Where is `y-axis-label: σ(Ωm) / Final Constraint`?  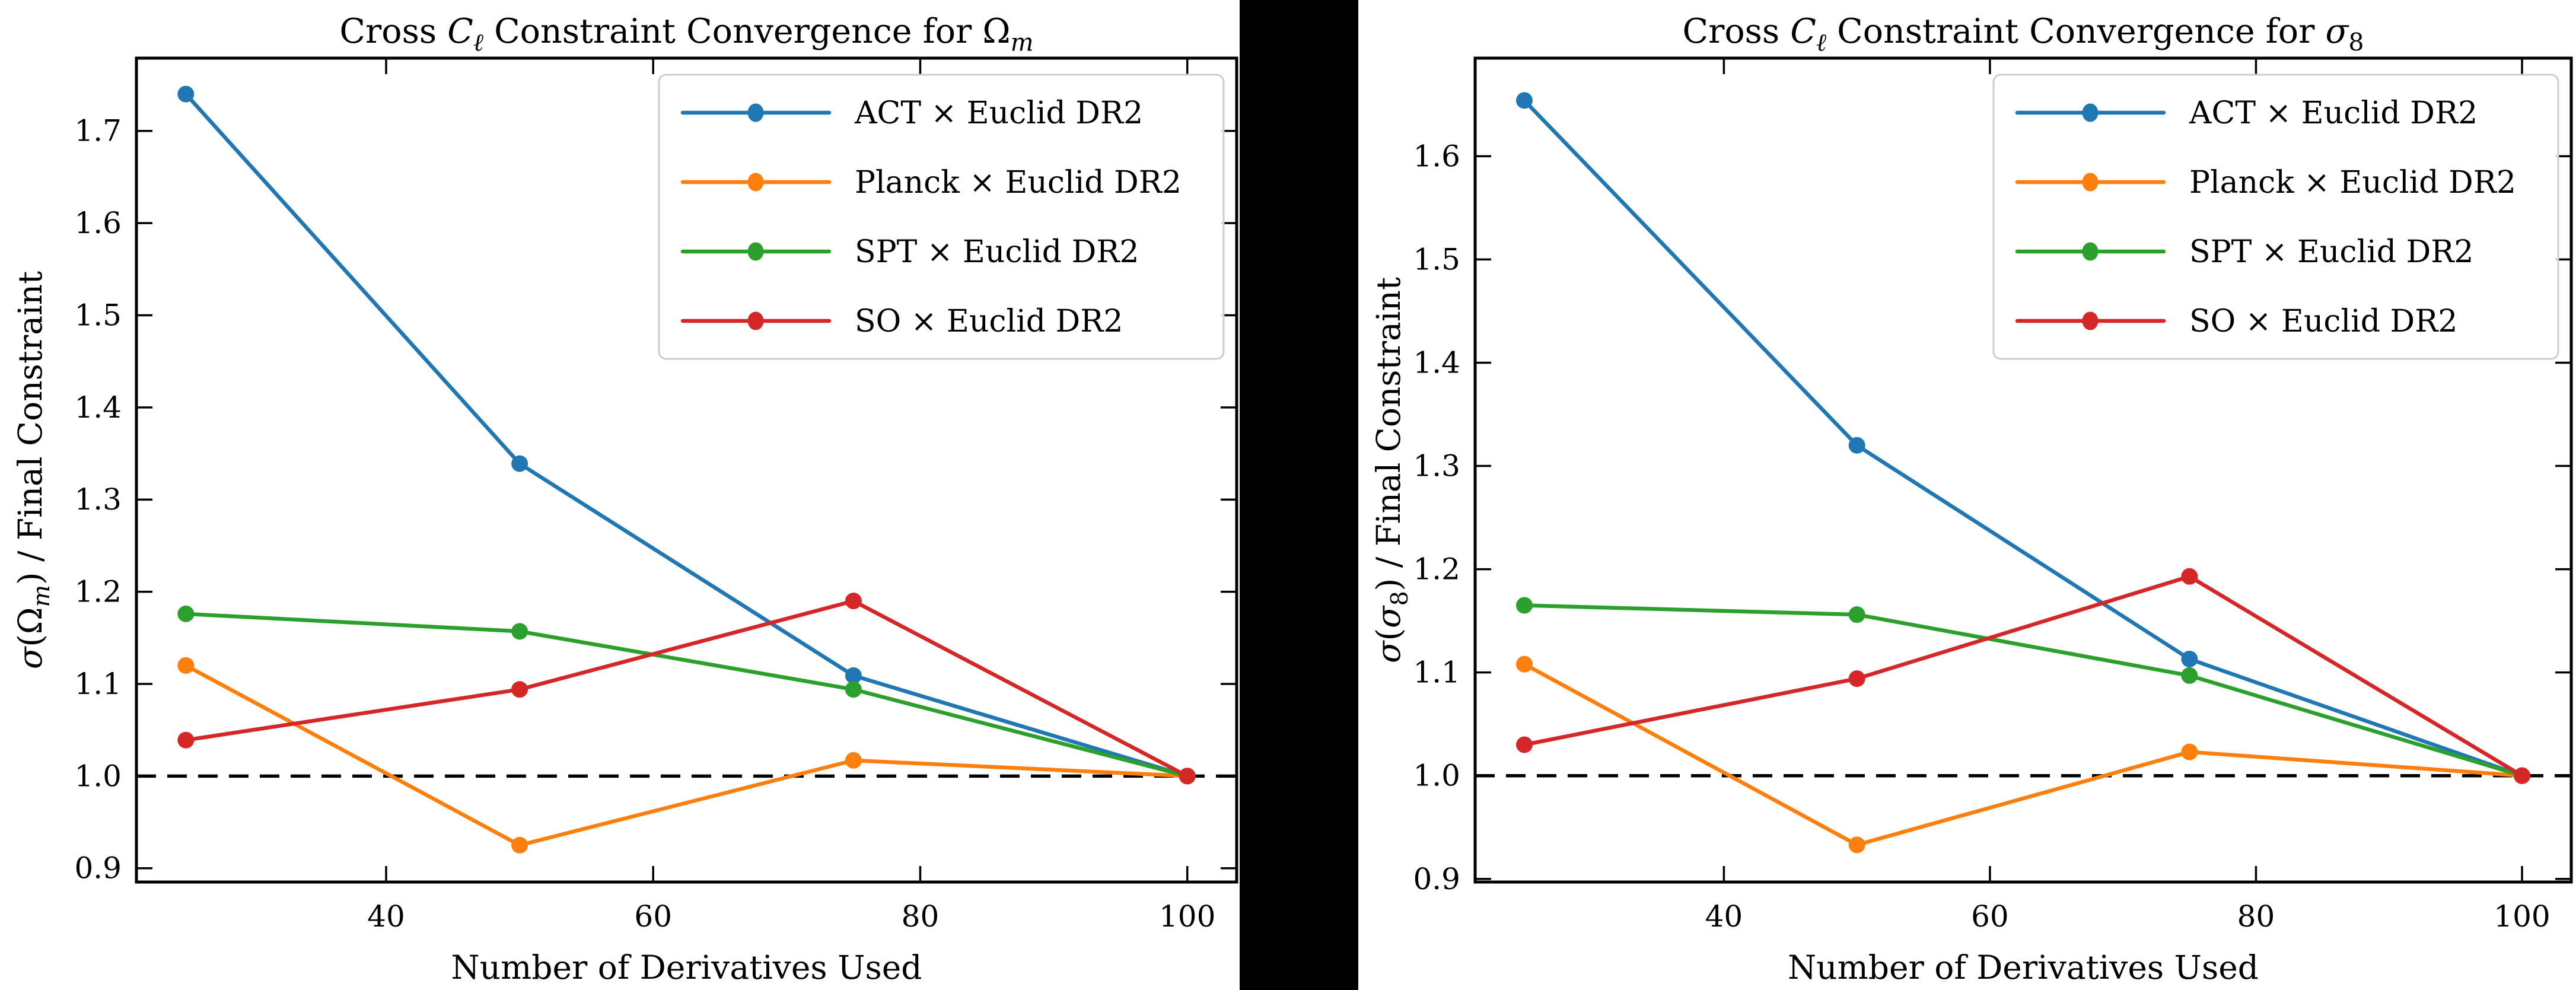
y-axis-label: σ(Ωm) / Final Constraint is located at coordinates (33, 470).